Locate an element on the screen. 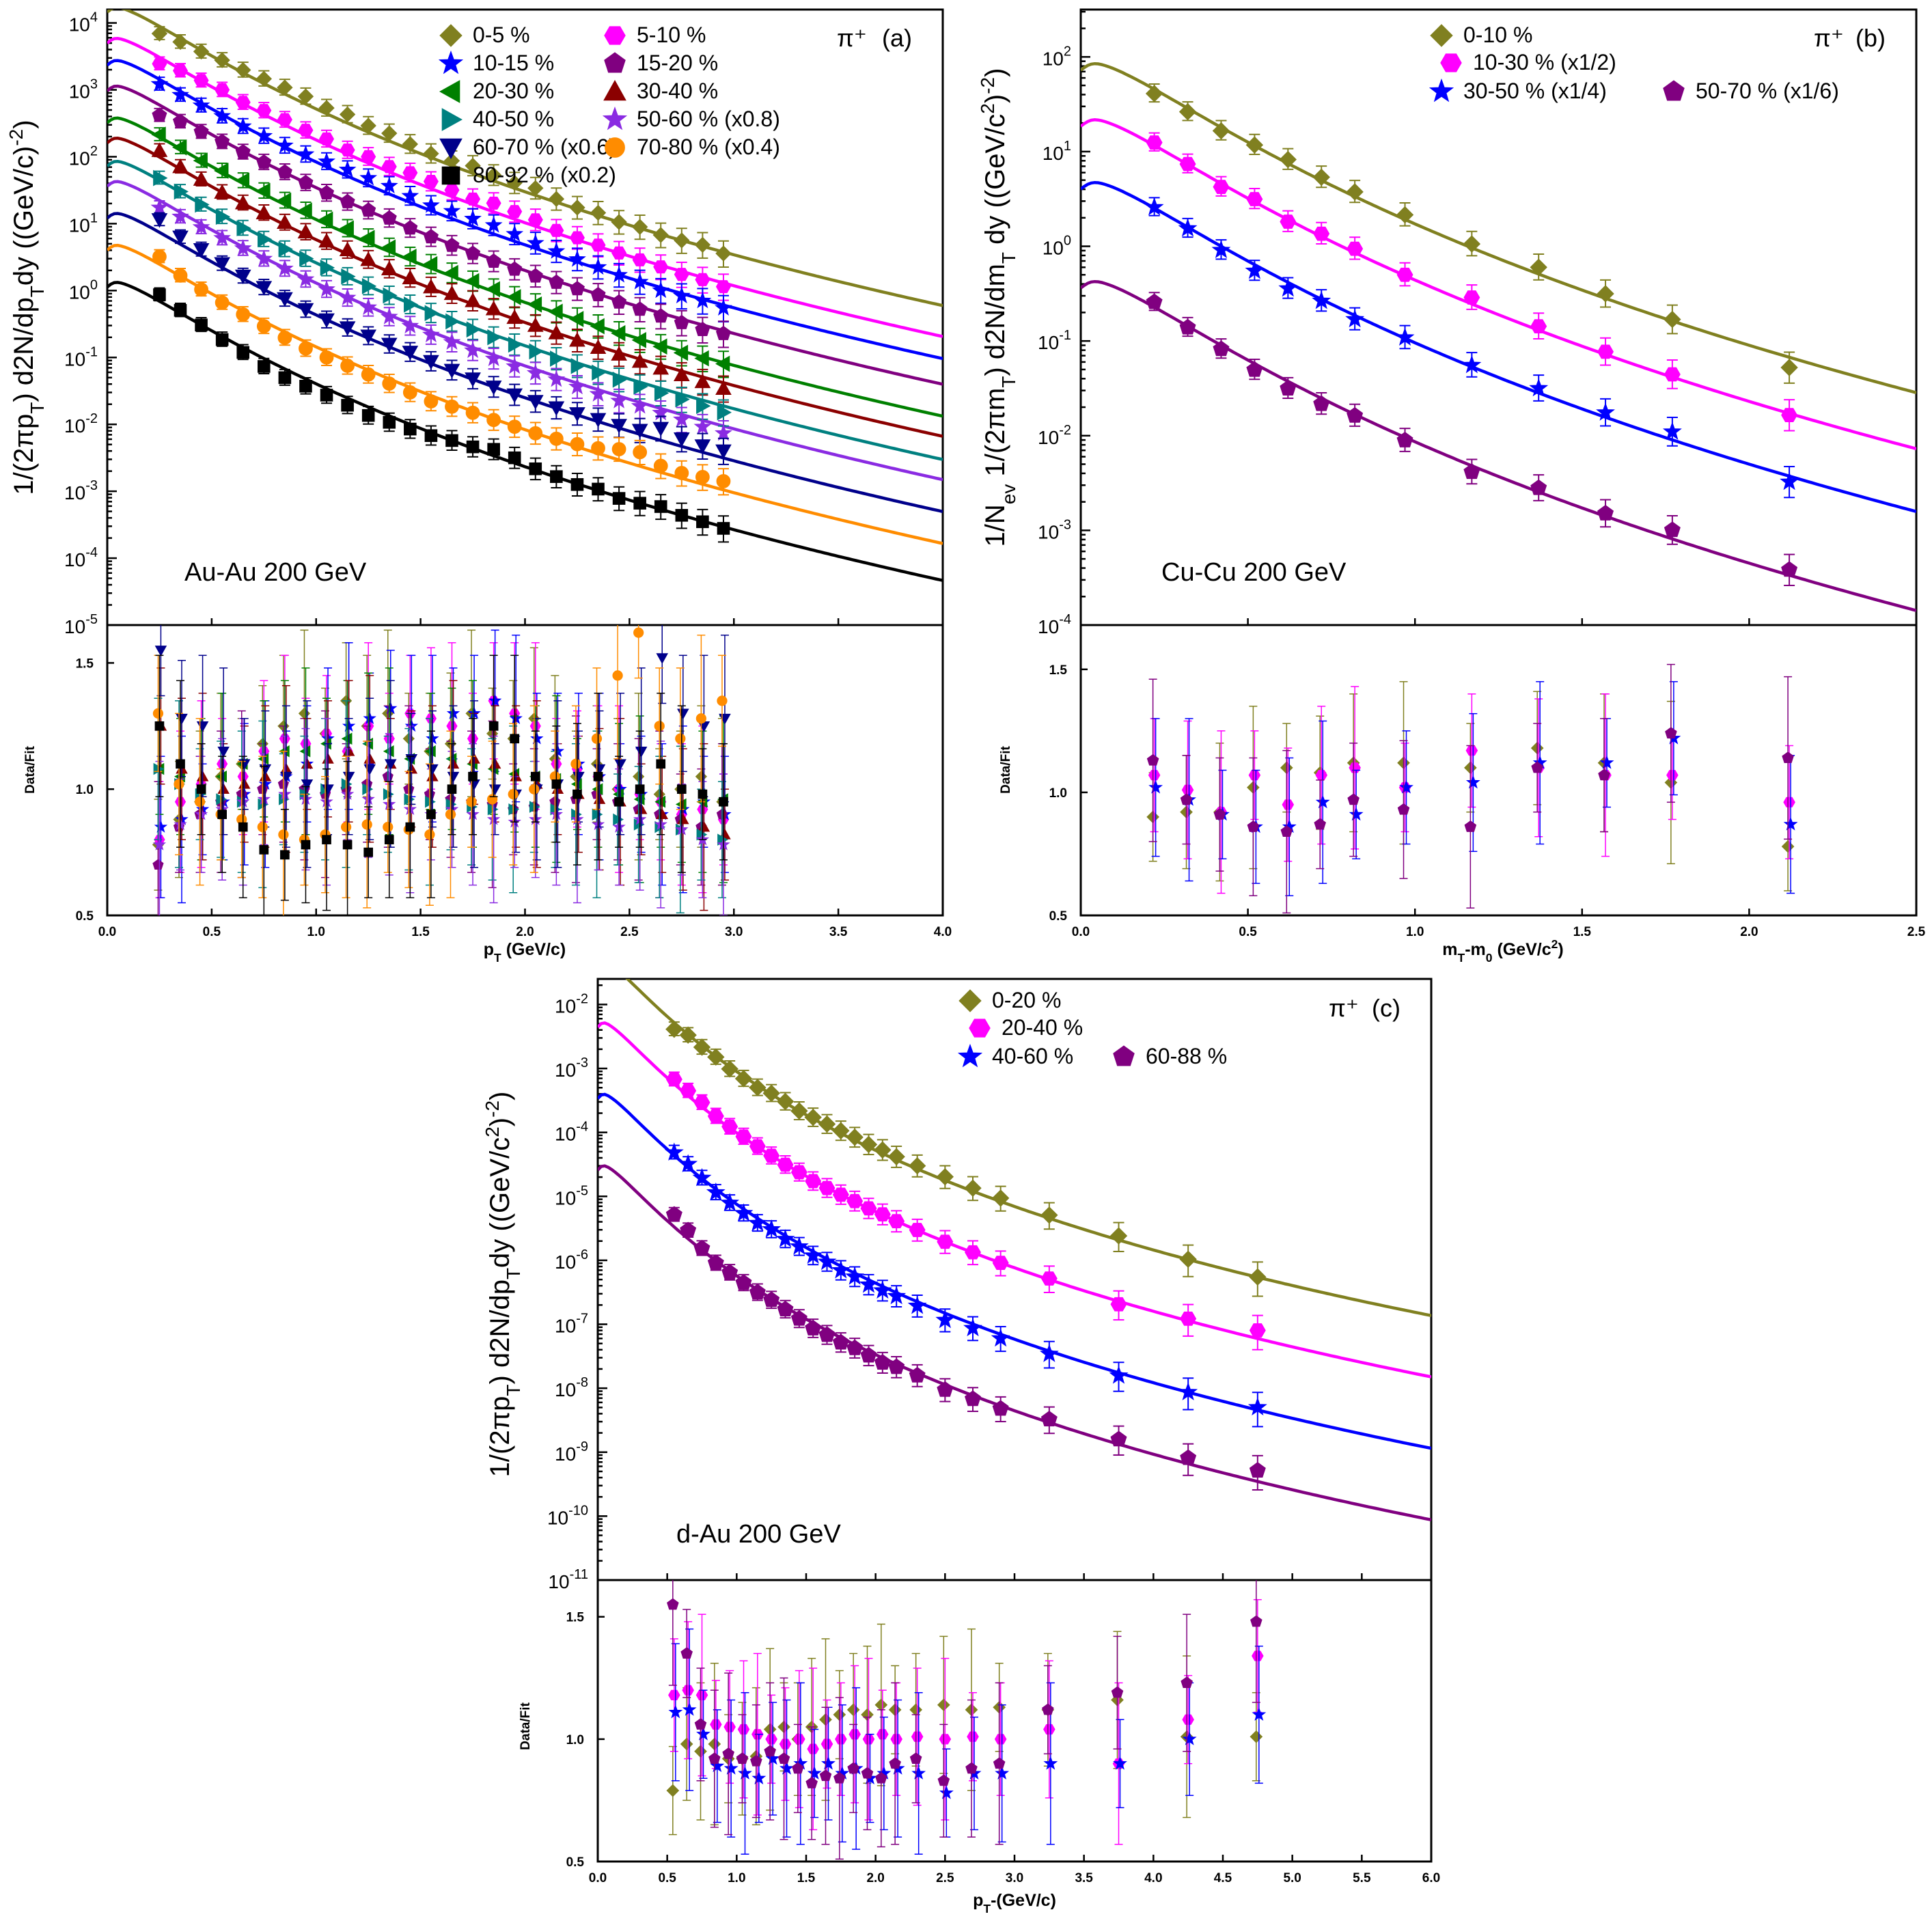 This screenshot has height=1923, width=1932. legend-label: 40-50 % is located at coordinates (513, 119).